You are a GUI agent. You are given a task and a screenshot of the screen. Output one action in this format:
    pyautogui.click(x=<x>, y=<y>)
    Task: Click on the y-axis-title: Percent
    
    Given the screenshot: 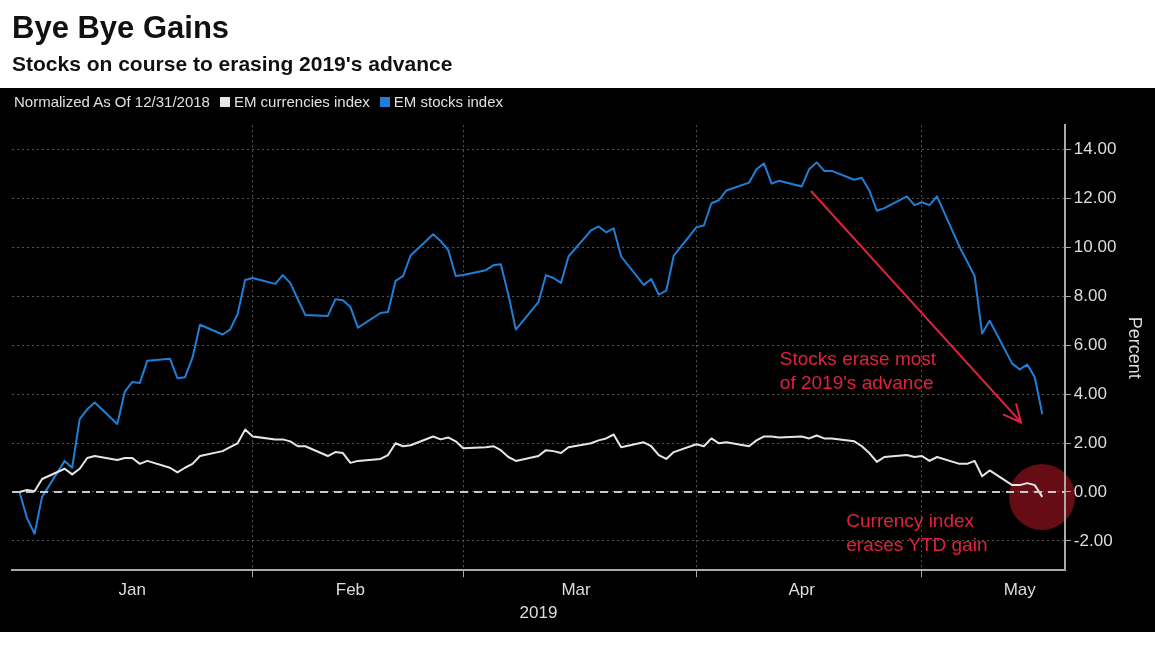 What is the action you would take?
    pyautogui.click(x=1135, y=347)
    